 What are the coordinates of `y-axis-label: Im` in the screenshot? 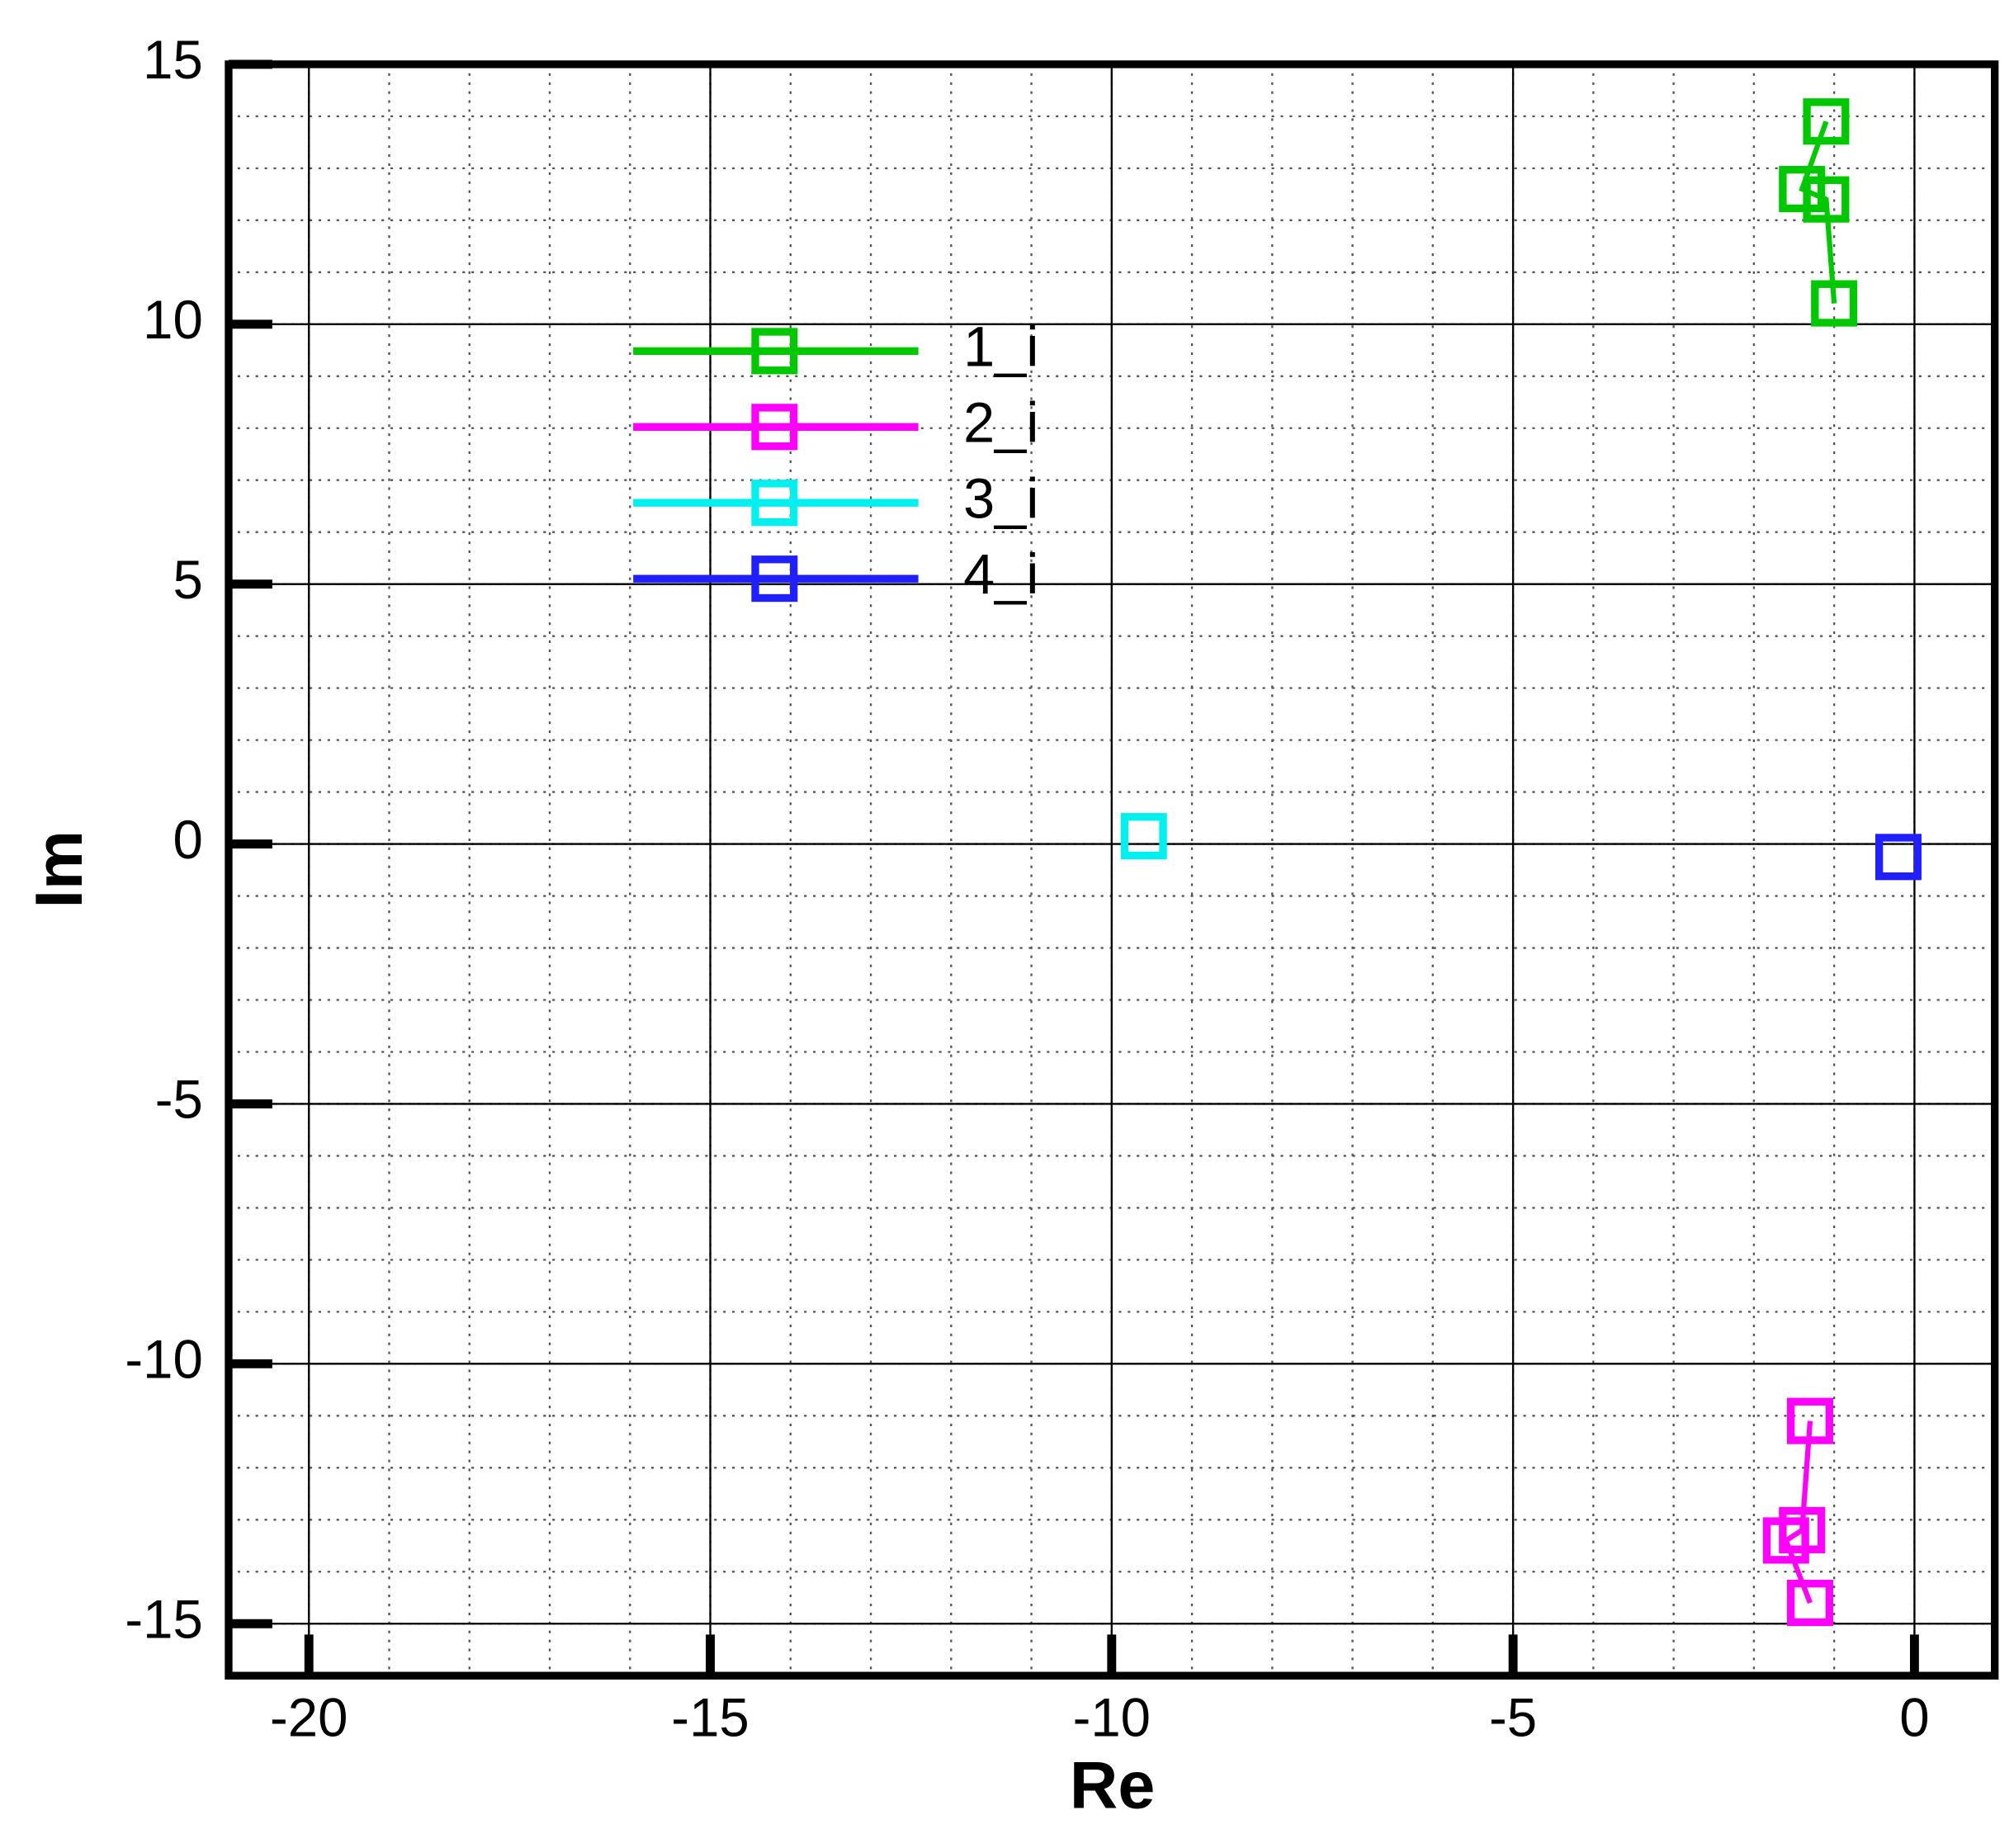 It's located at (59, 869).